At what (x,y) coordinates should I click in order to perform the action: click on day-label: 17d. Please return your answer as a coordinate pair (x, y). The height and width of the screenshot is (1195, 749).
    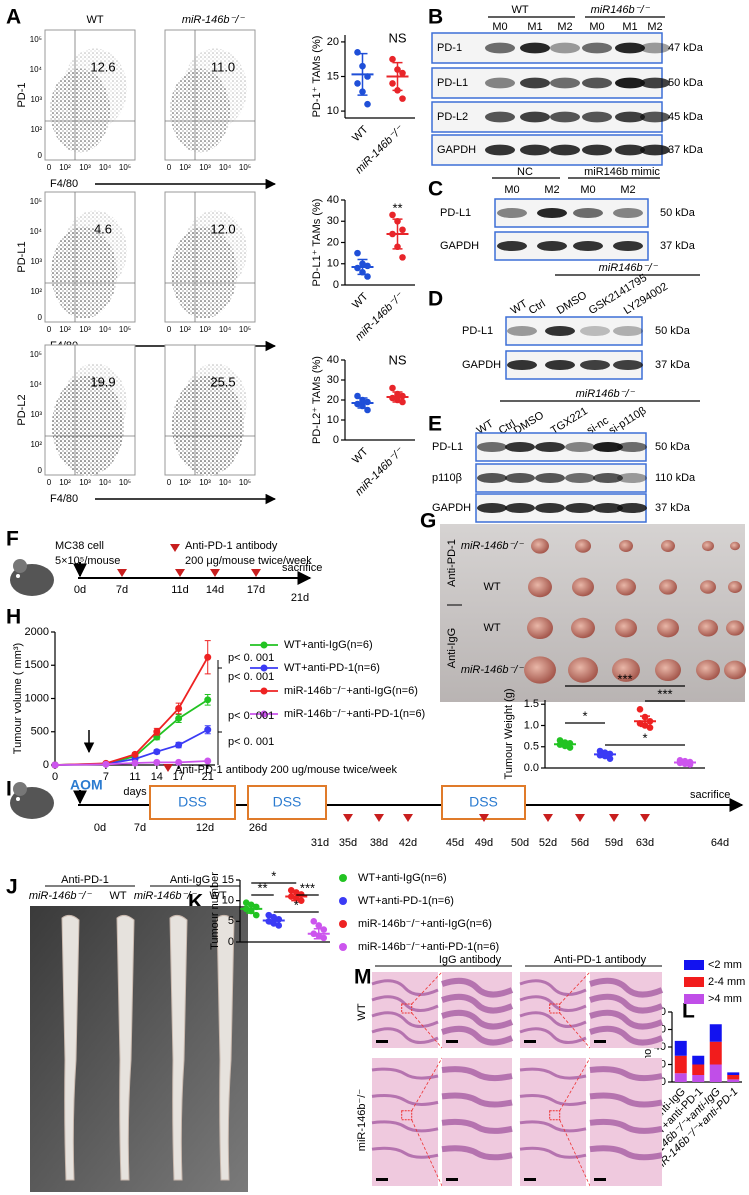
    Looking at the image, I should click on (256, 590).